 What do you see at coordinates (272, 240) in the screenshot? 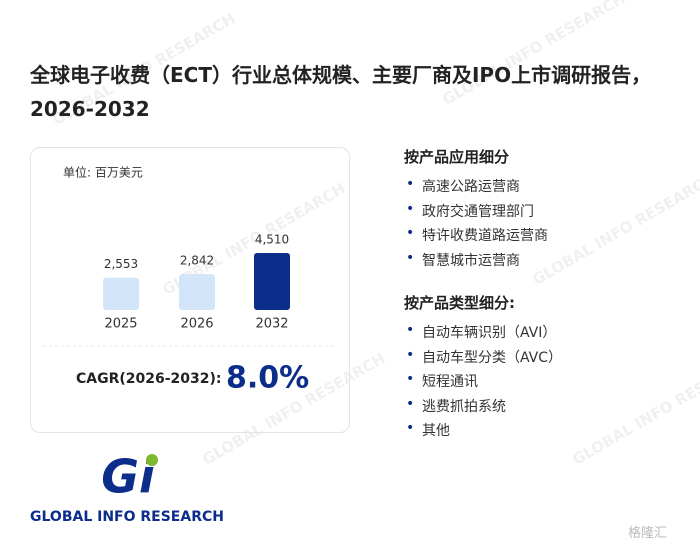
I see `value-label: 4,510` at bounding box center [272, 240].